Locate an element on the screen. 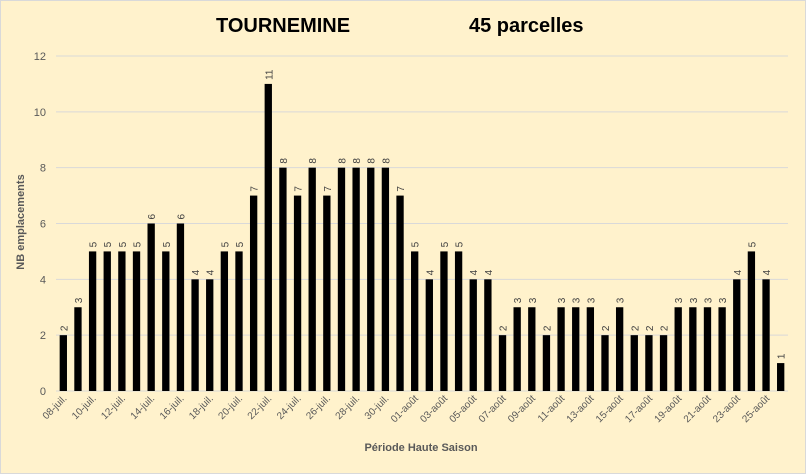 Image resolution: width=806 pixels, height=474 pixels. x-tick-label: 22-juil. is located at coordinates (260, 407).